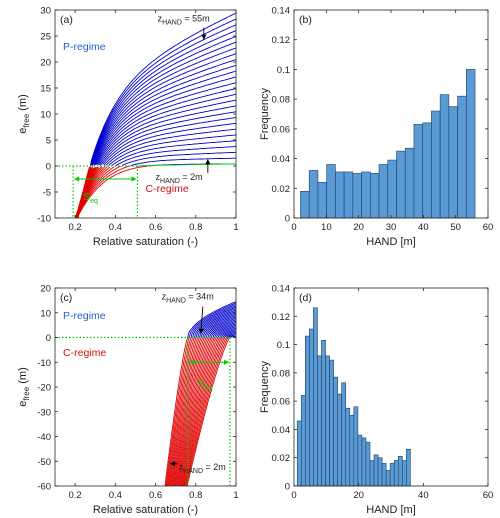 The height and width of the screenshot is (518, 500). I want to click on panel-3-p-regime-label: P-regime, so click(84, 316).